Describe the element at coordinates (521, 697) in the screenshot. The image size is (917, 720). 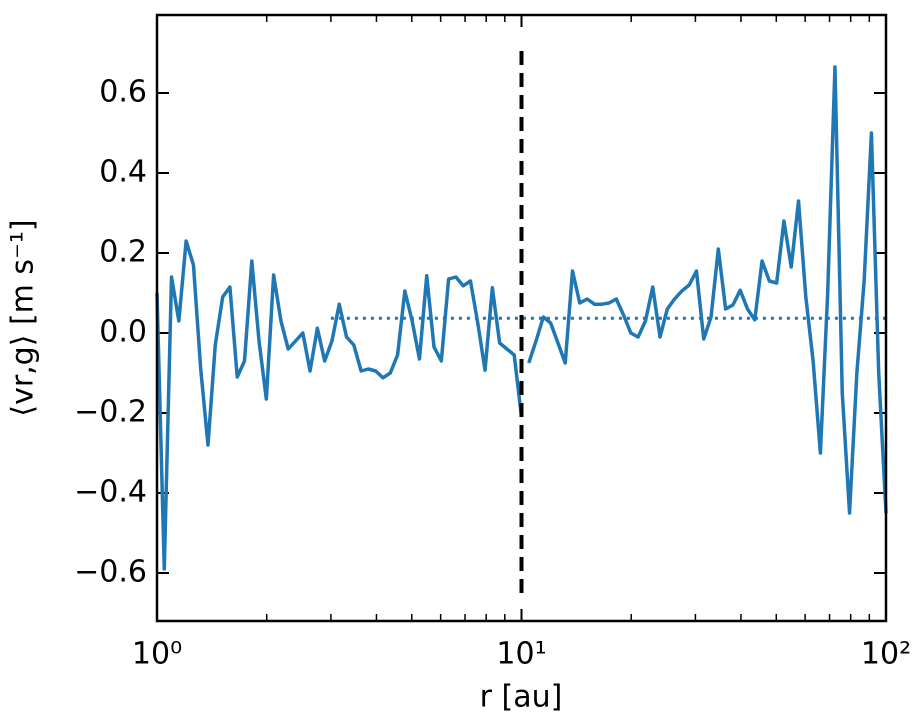
I see `x-axis-label: r [au]` at that location.